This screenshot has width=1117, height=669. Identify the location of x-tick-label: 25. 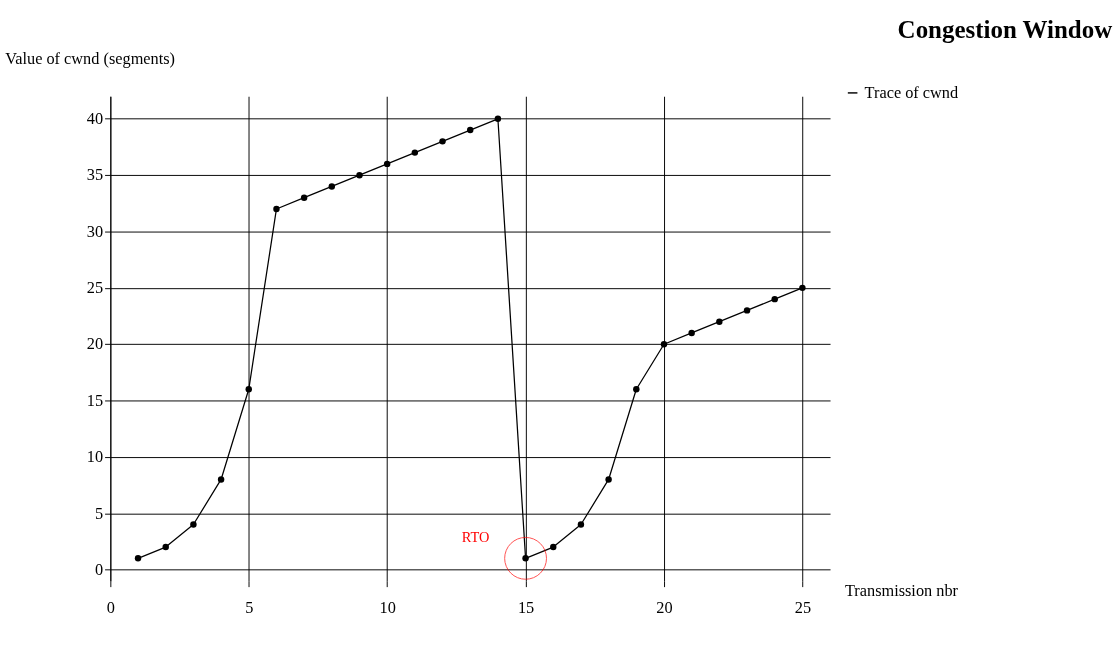
(803, 608).